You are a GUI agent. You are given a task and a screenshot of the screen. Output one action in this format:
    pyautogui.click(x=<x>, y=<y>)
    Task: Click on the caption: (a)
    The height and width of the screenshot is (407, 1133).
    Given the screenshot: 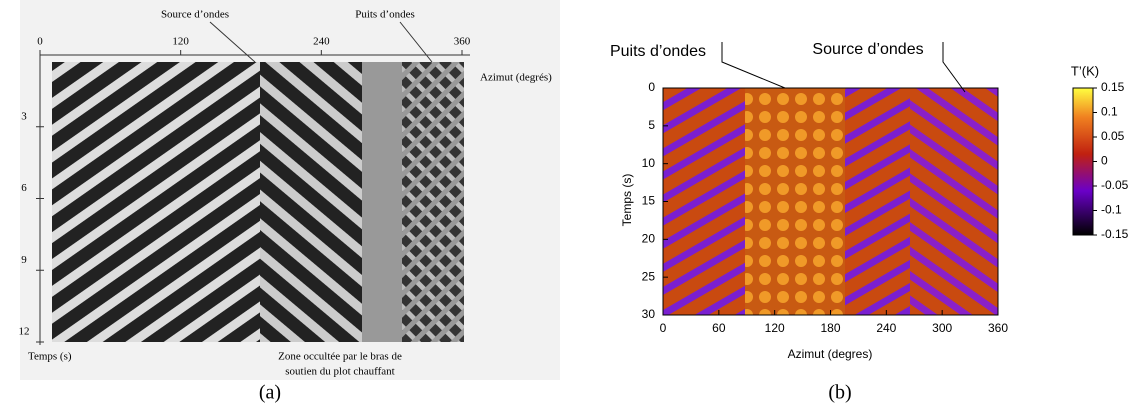 What is the action you would take?
    pyautogui.click(x=270, y=393)
    